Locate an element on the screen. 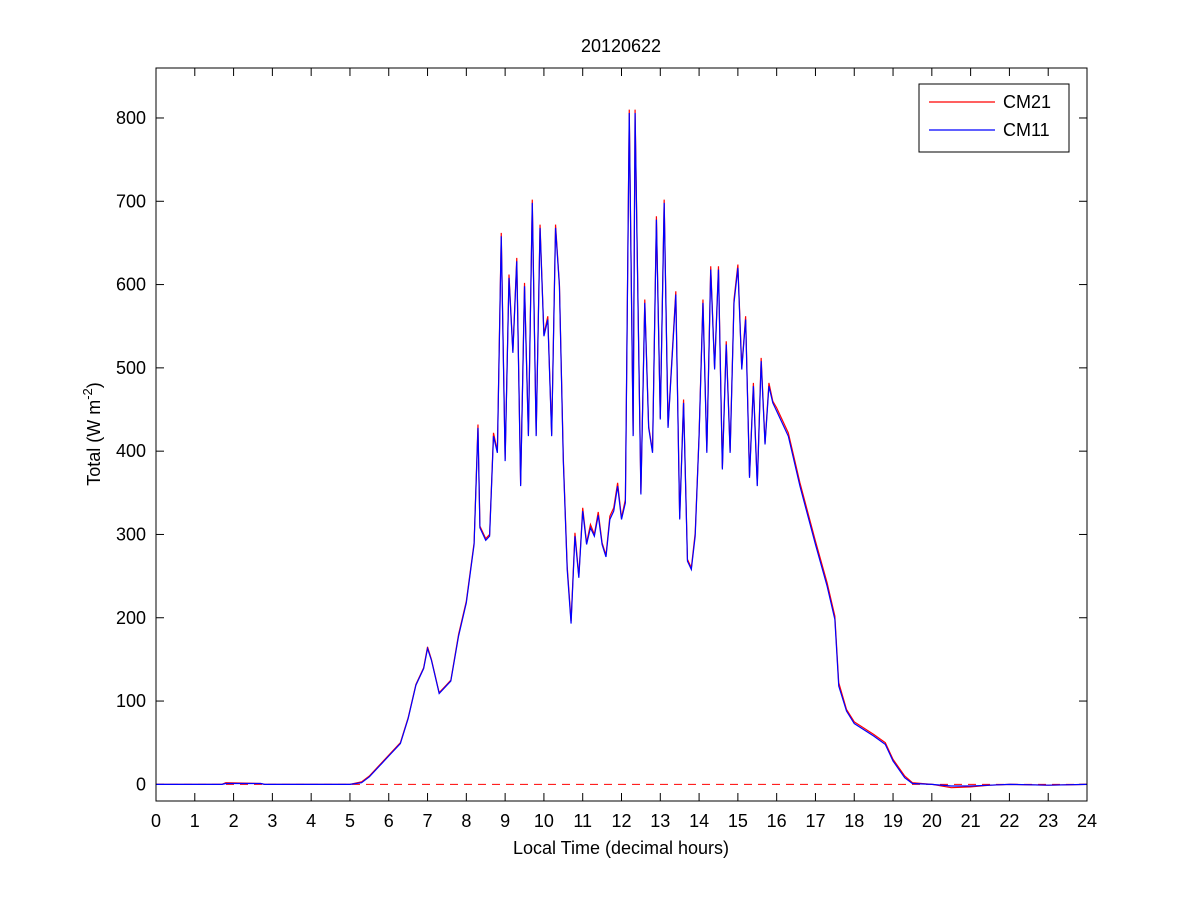 This screenshot has width=1201, height=900. x-tick-label: 19 is located at coordinates (893, 821).